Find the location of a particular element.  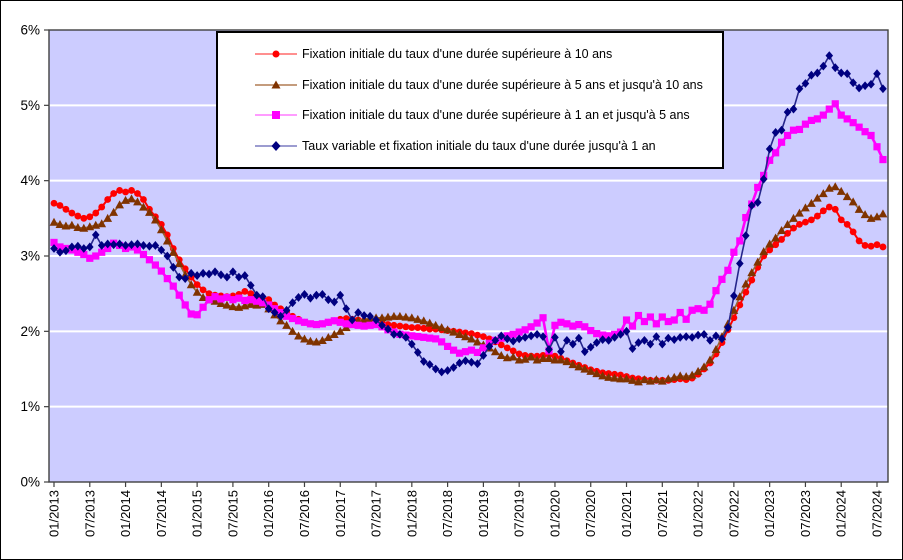

x-tick-label: 07/2013 is located at coordinates (89, 513).